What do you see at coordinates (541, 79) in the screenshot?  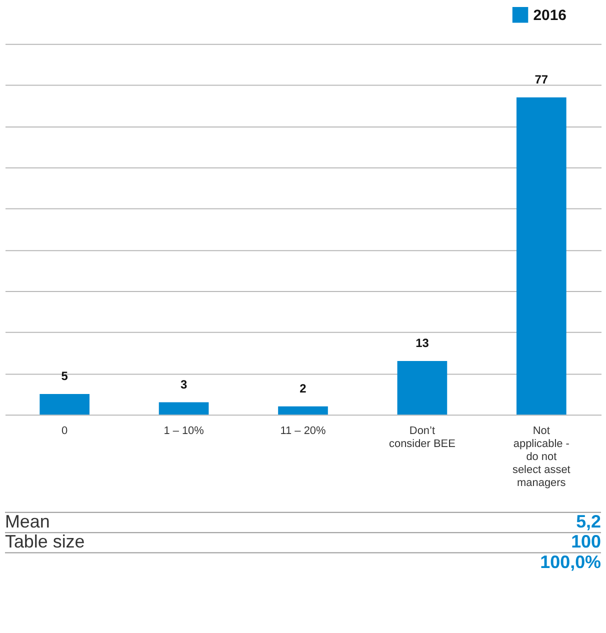 I see `data-label: 77` at bounding box center [541, 79].